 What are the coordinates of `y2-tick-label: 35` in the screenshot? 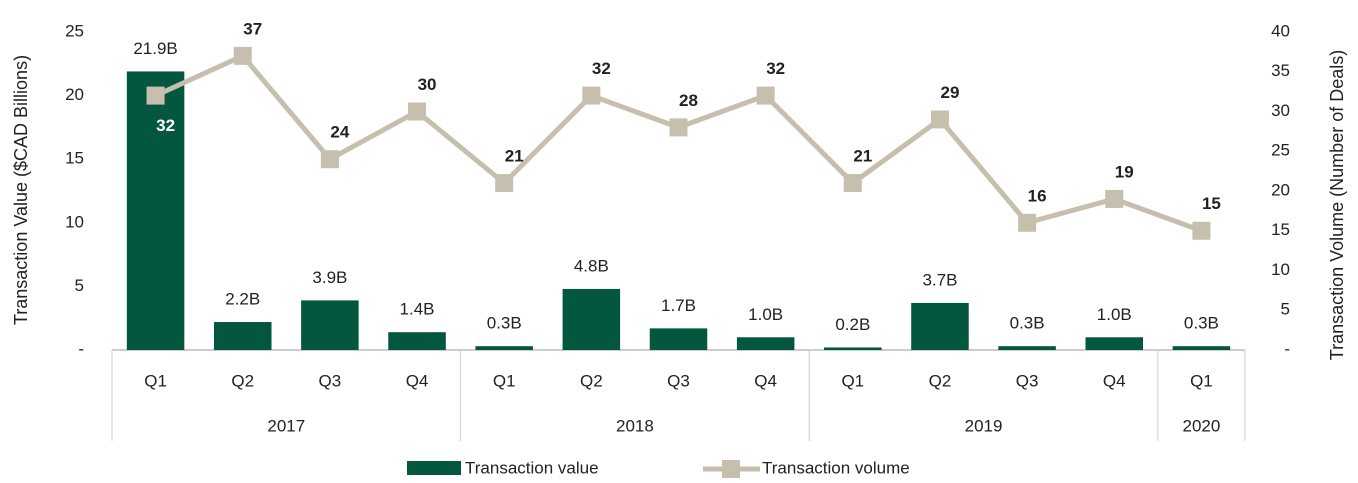 It's located at (1280, 70).